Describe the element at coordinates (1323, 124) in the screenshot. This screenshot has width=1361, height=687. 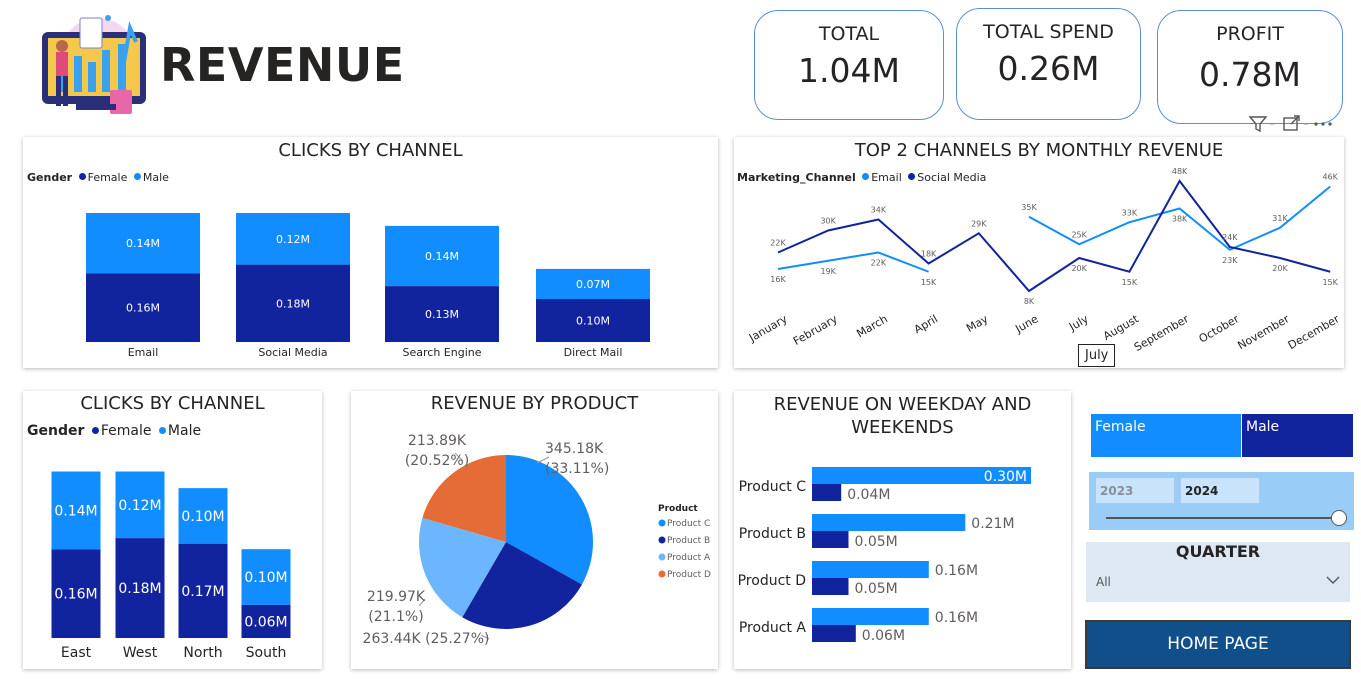
I see `more-options-icon` at that location.